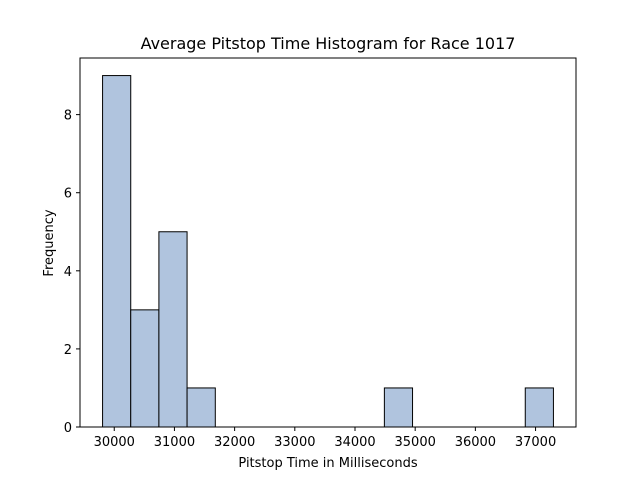  What do you see at coordinates (114, 442) in the screenshot?
I see `x-tick-label-0: 30000` at bounding box center [114, 442].